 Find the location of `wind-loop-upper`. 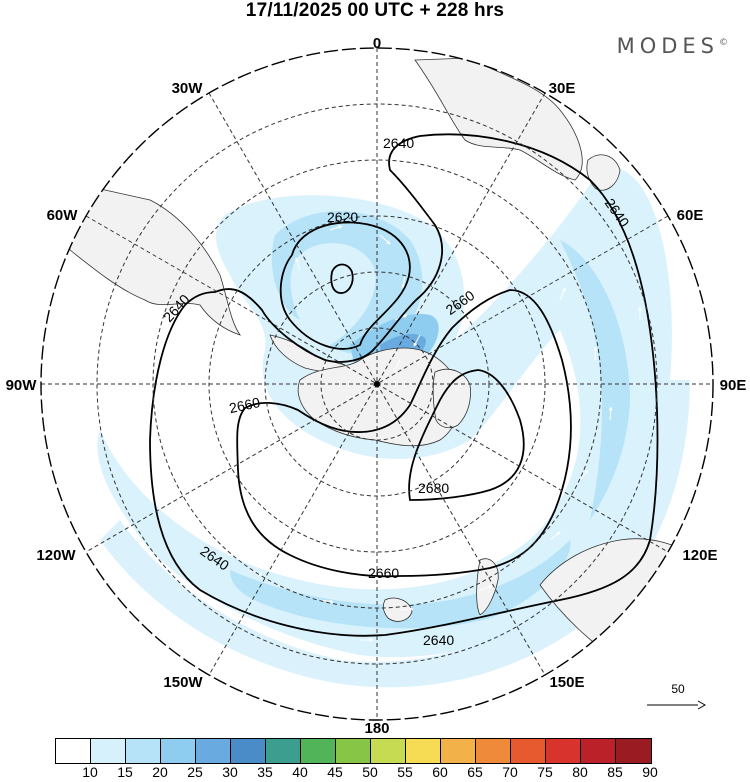

wind-loop-upper is located at coordinates (347, 282).